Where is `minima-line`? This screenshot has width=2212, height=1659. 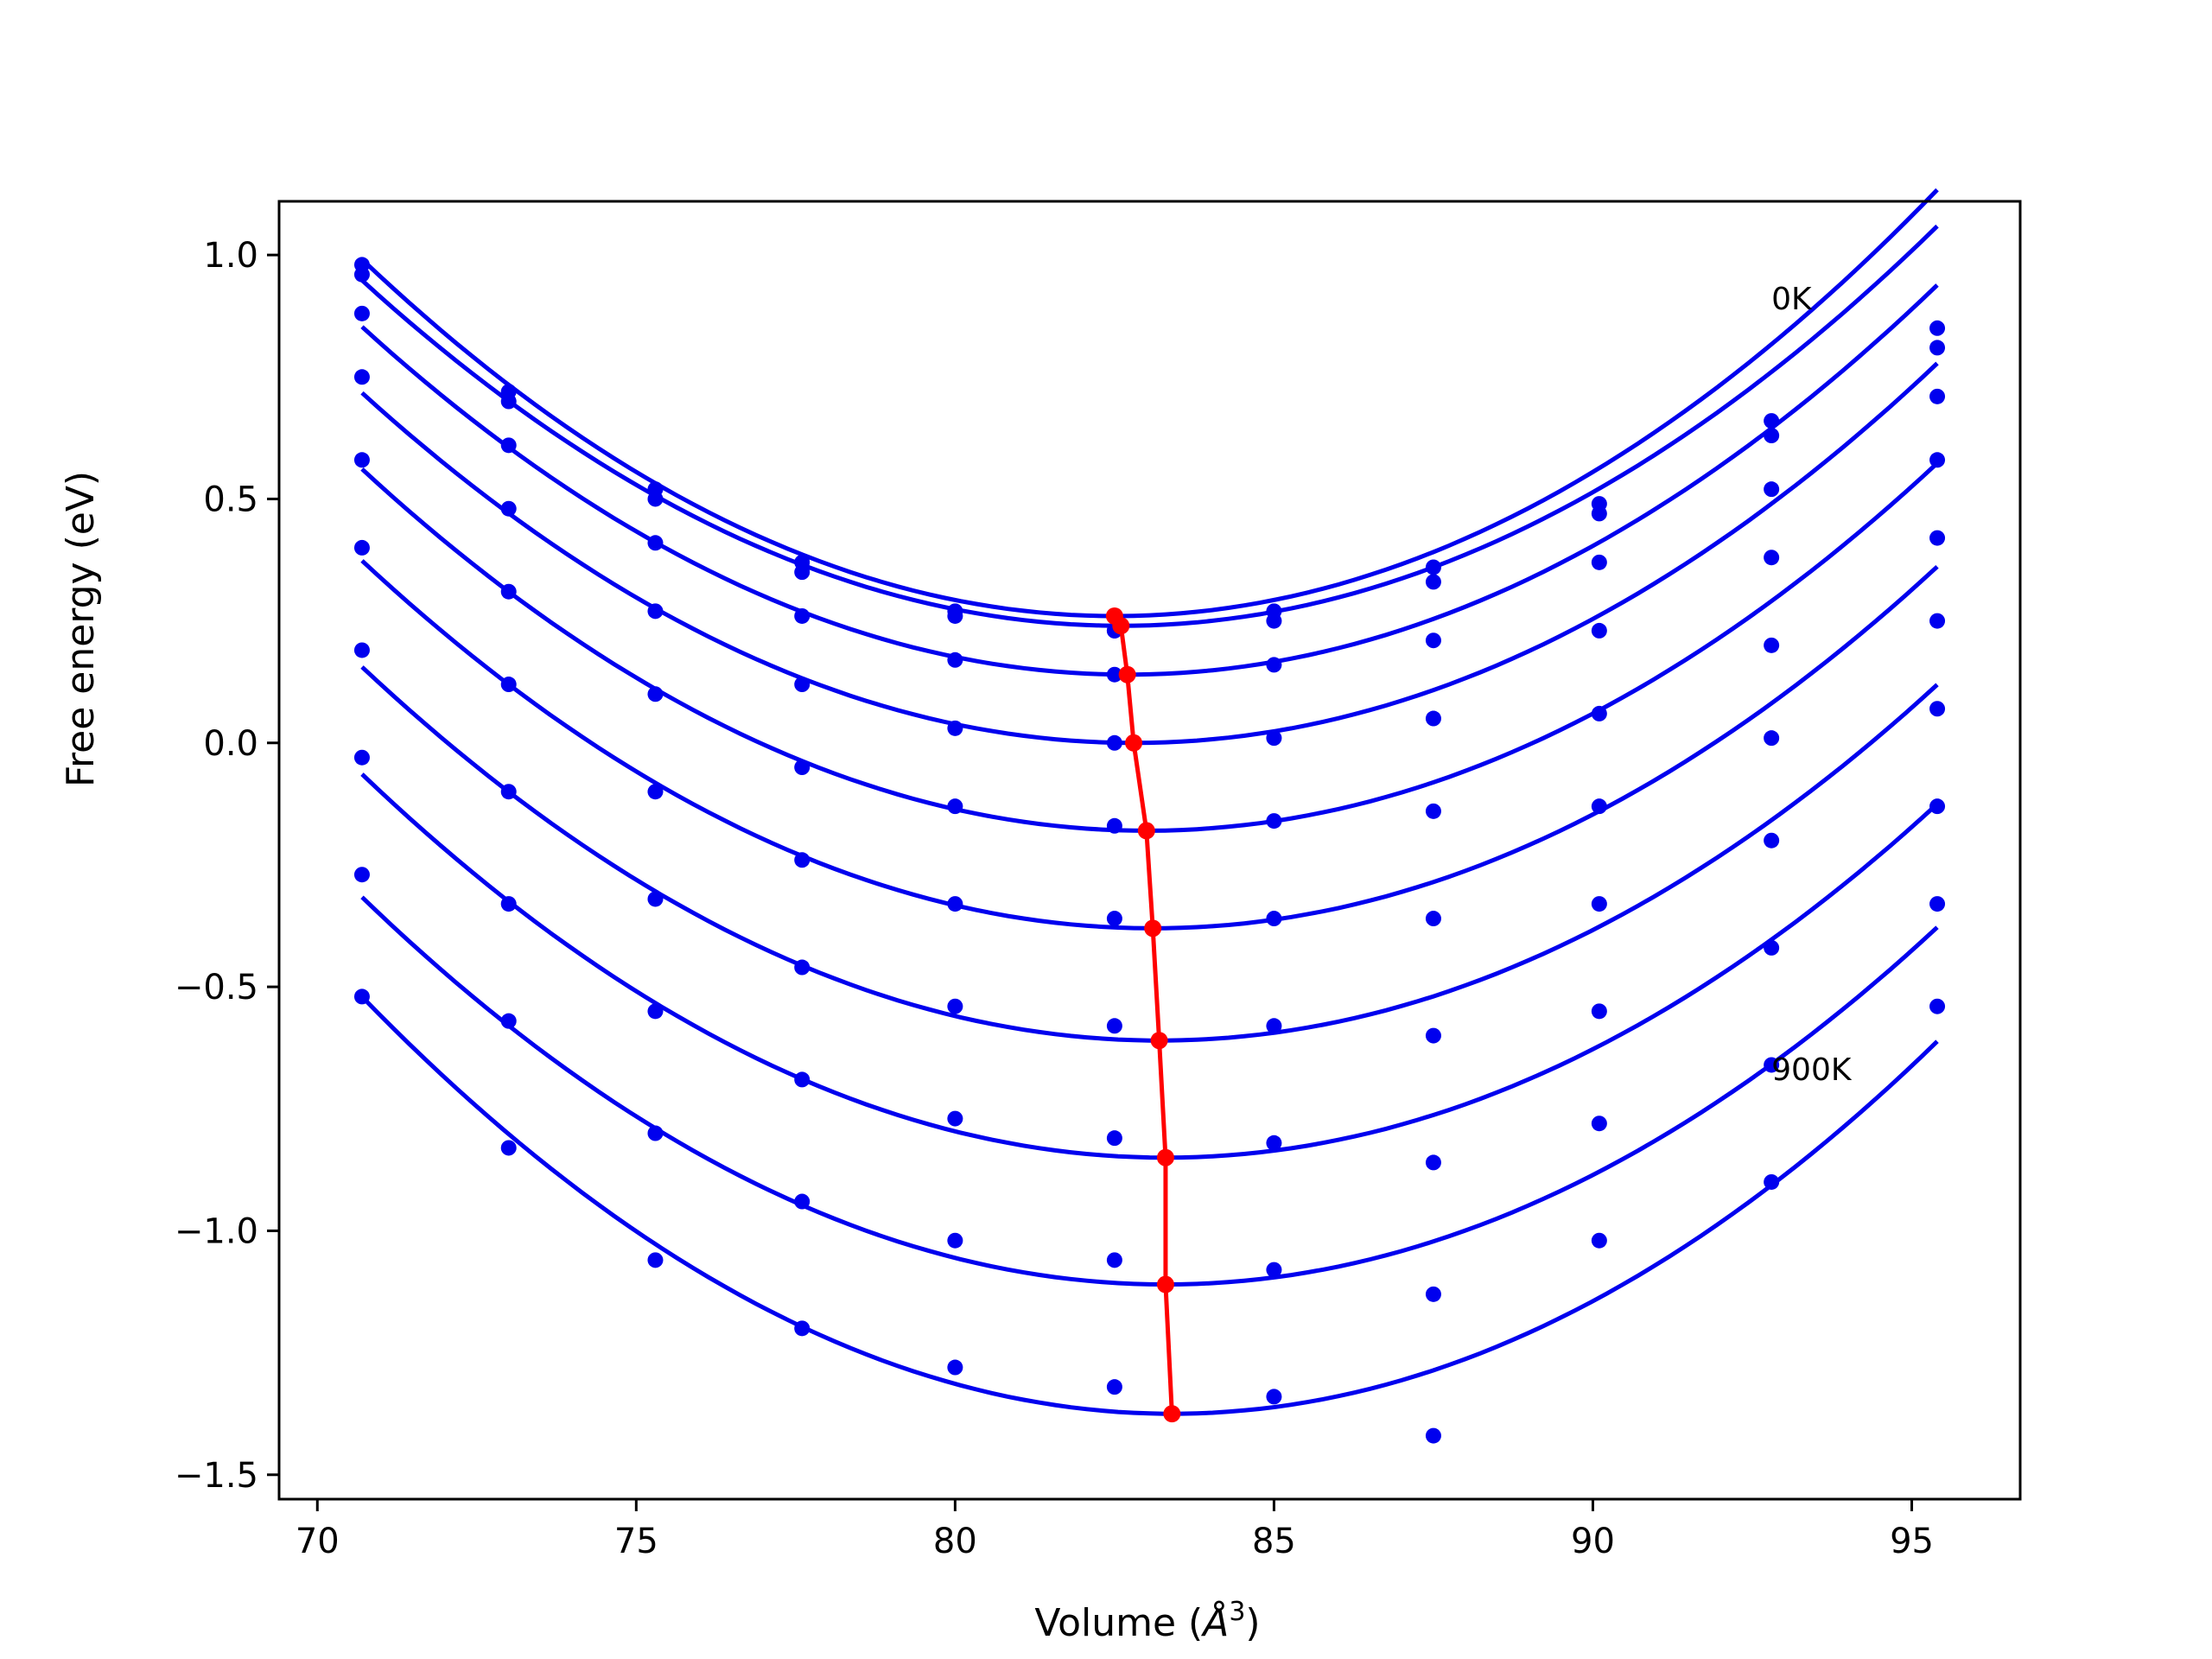 minima-line is located at coordinates (1143, 1014).